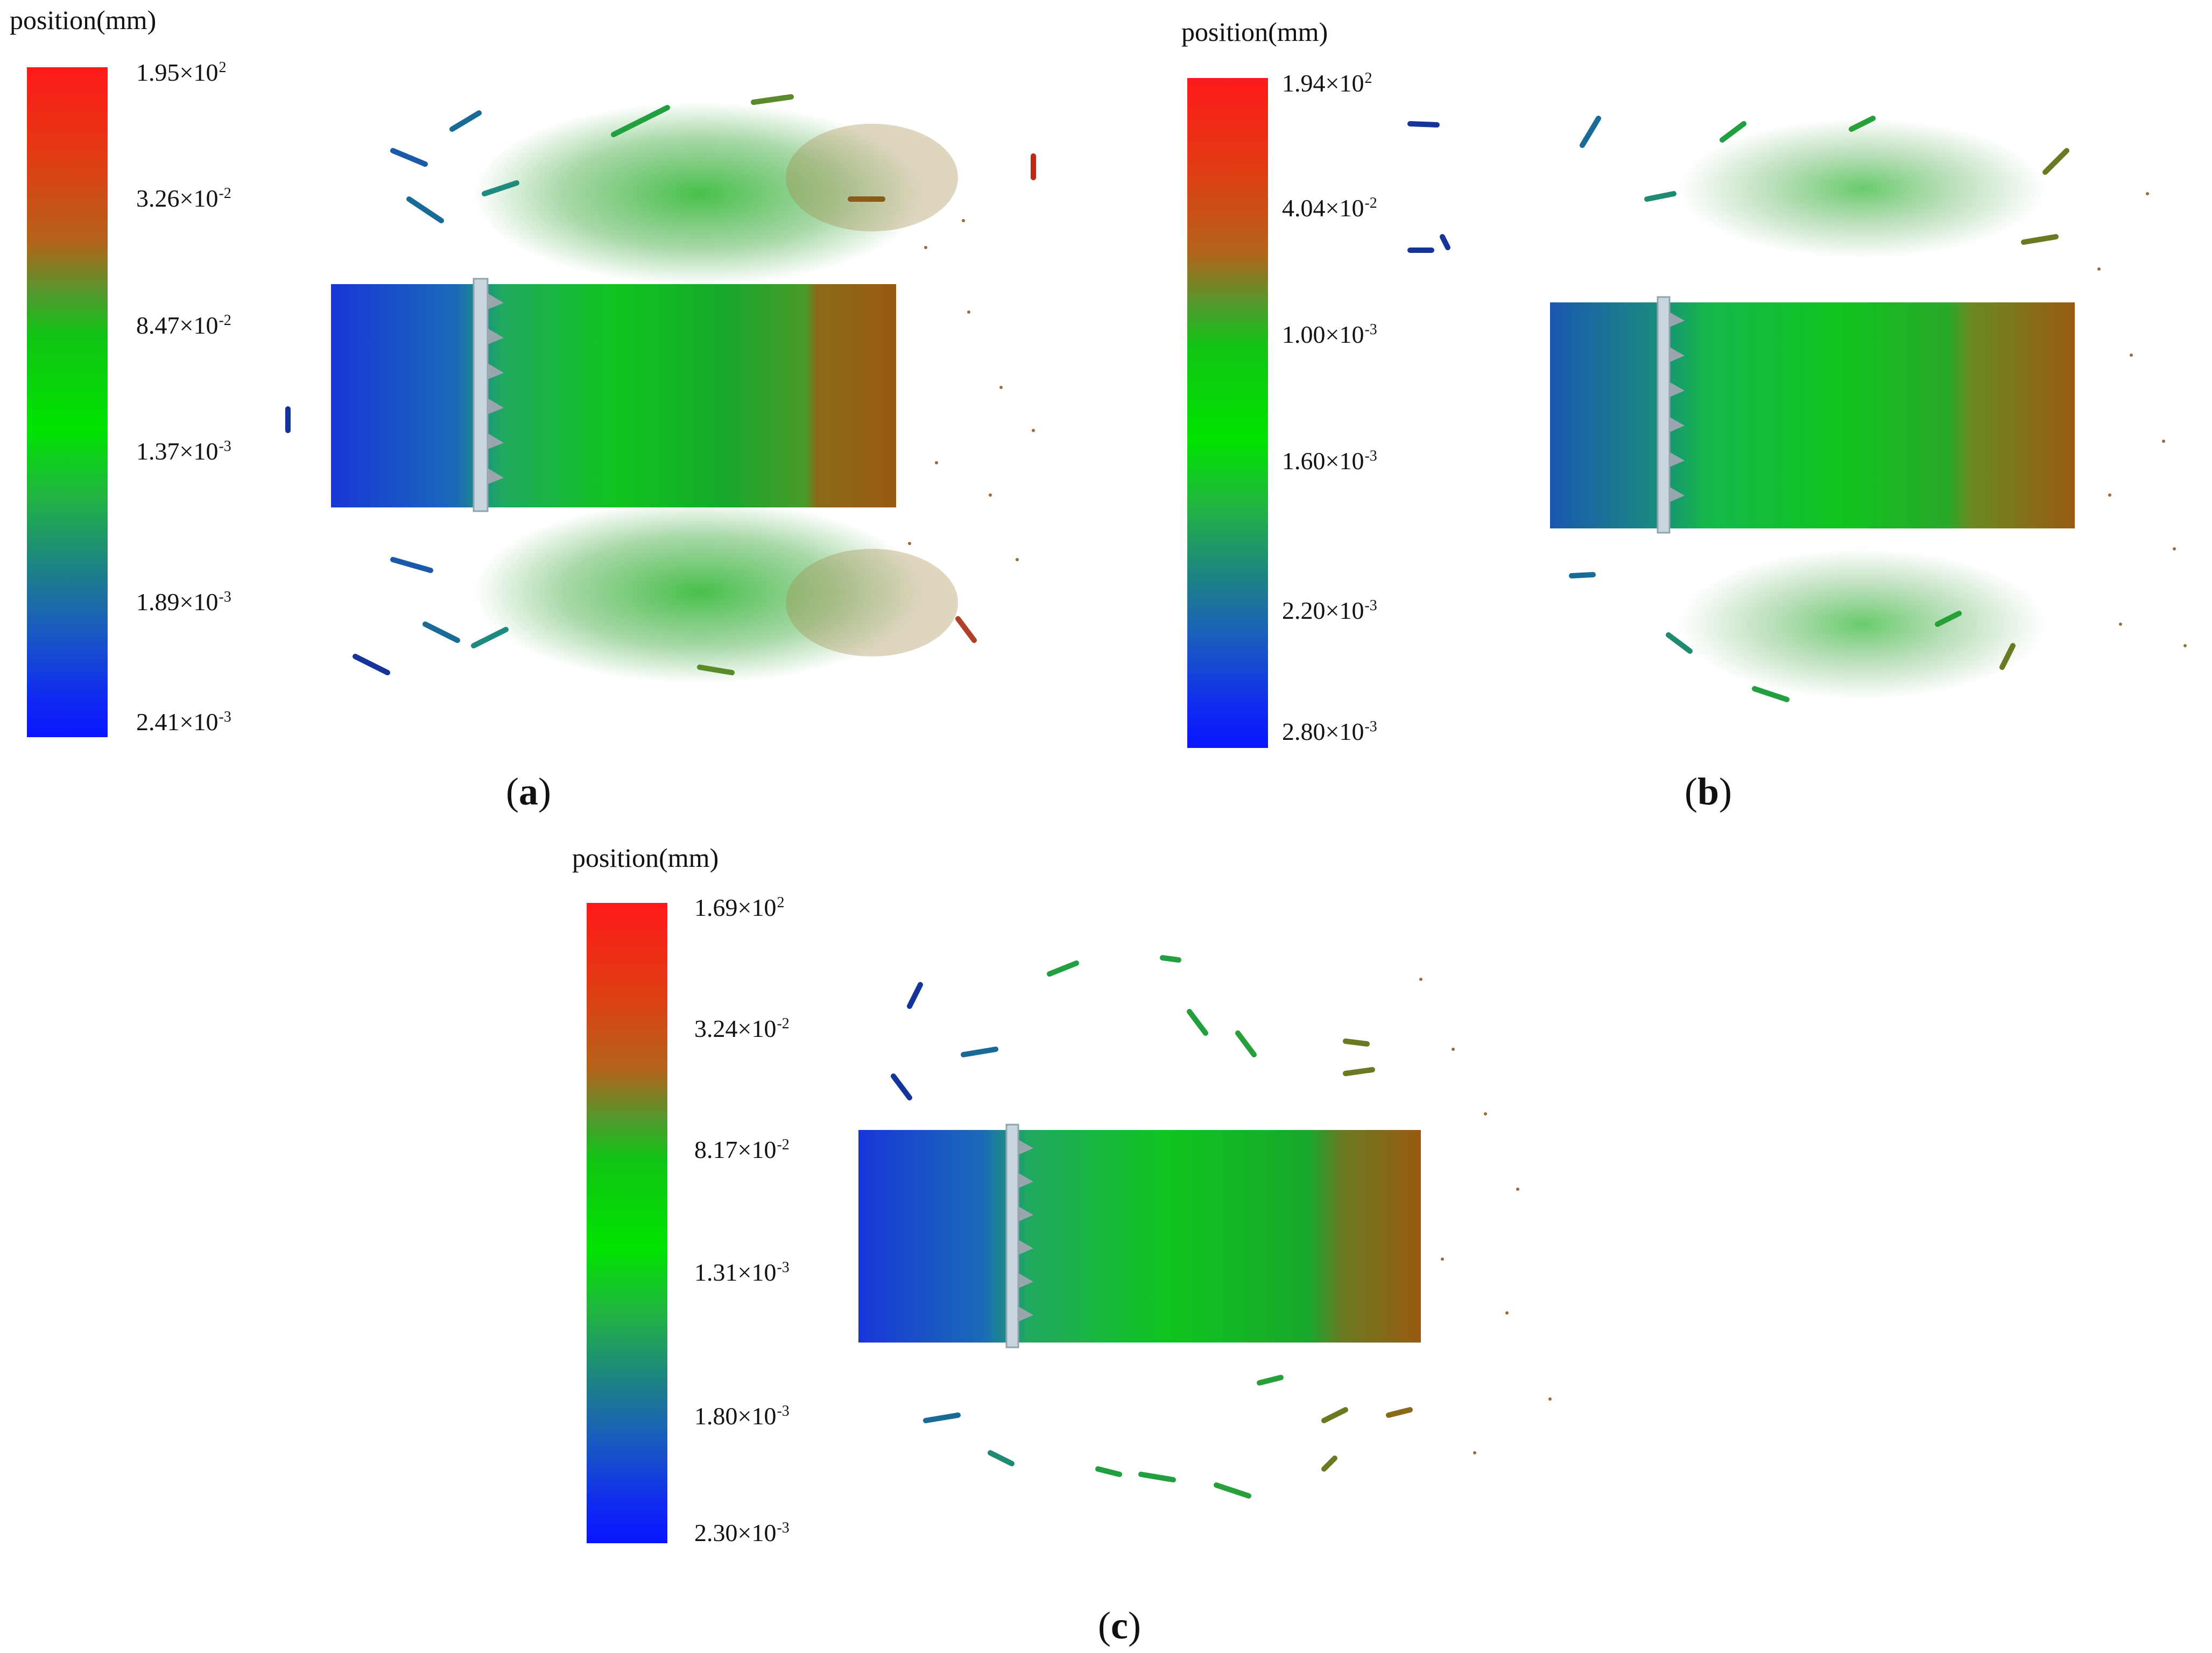 This screenshot has width=2212, height=1653. I want to click on legend-title-a: position(mm), so click(83, 20).